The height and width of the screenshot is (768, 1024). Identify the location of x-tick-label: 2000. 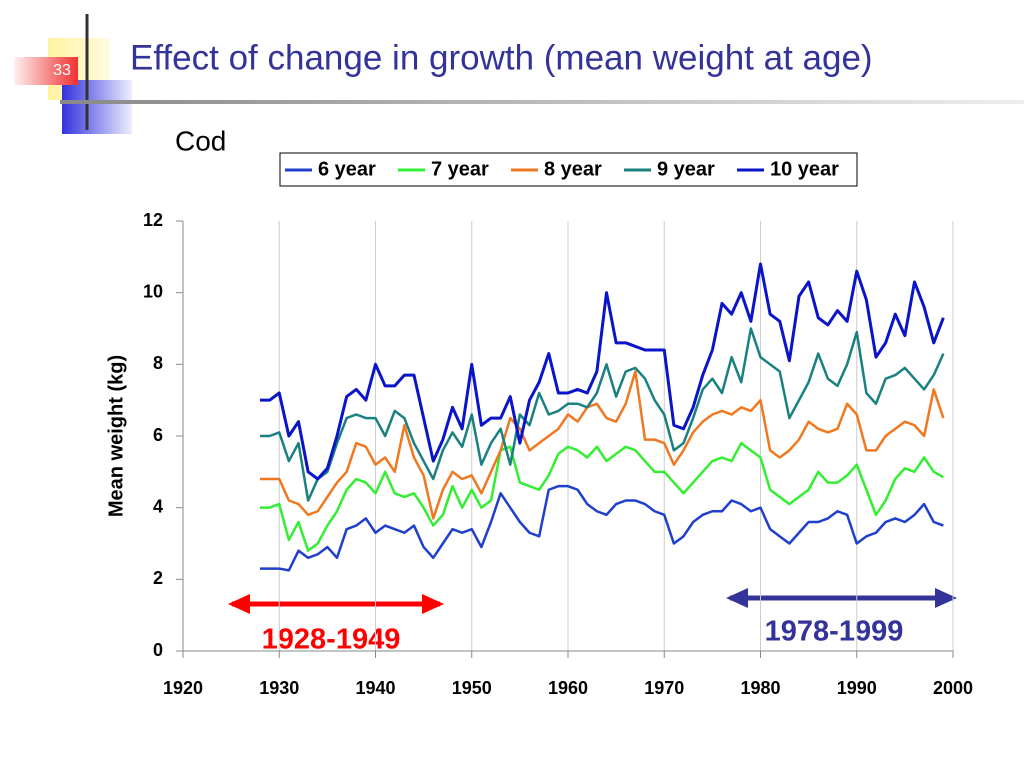
(953, 688).